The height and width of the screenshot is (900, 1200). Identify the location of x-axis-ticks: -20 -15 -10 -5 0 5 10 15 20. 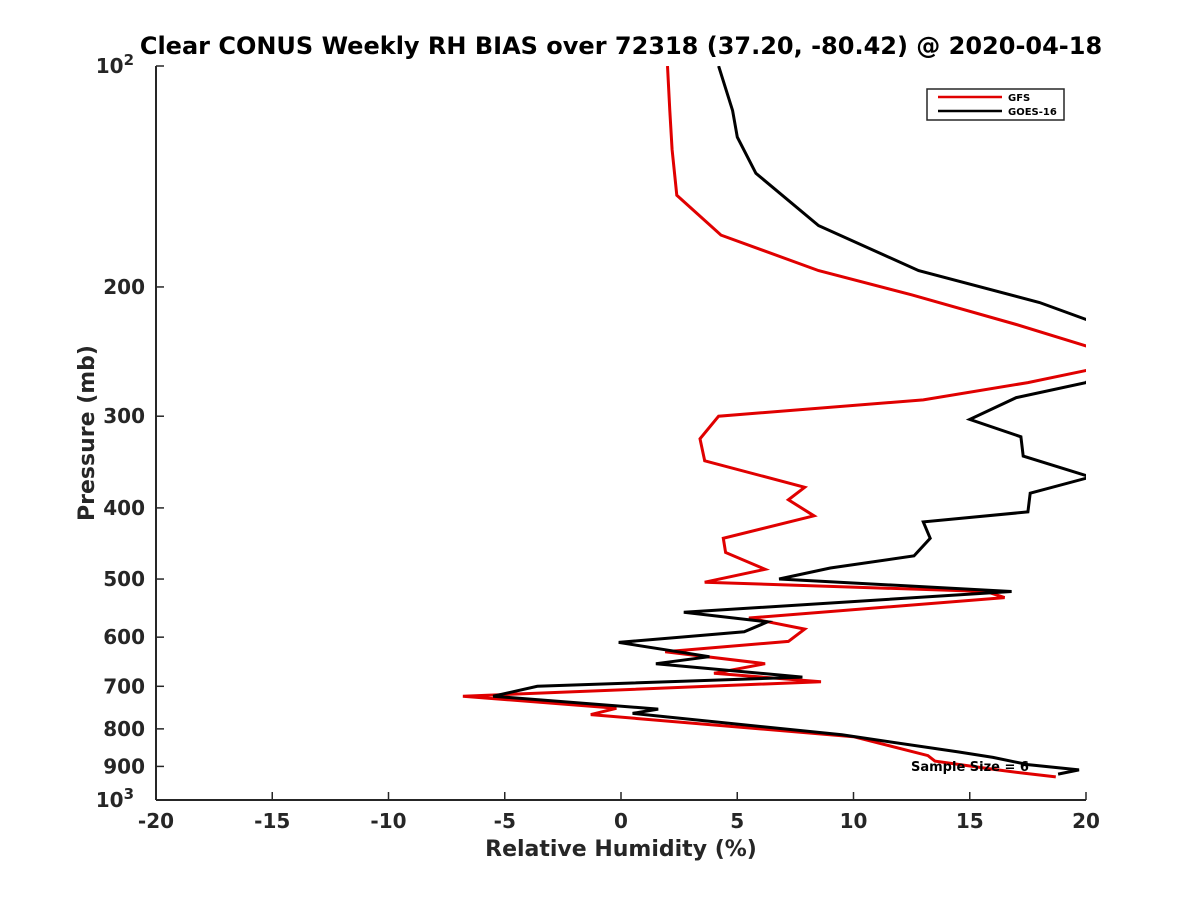
(619, 812).